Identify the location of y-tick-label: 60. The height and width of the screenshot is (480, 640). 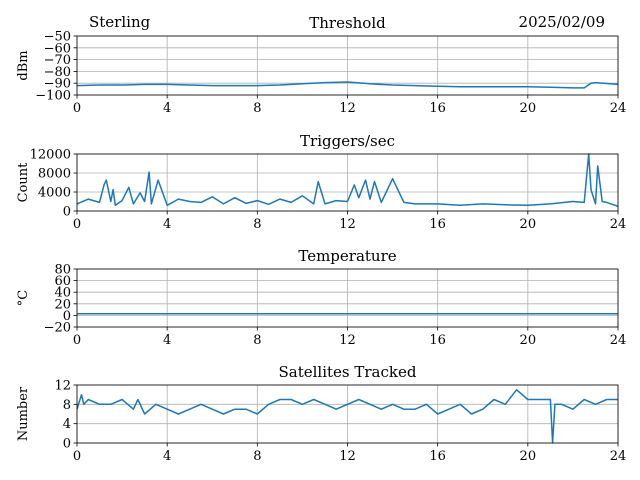
(62, 281).